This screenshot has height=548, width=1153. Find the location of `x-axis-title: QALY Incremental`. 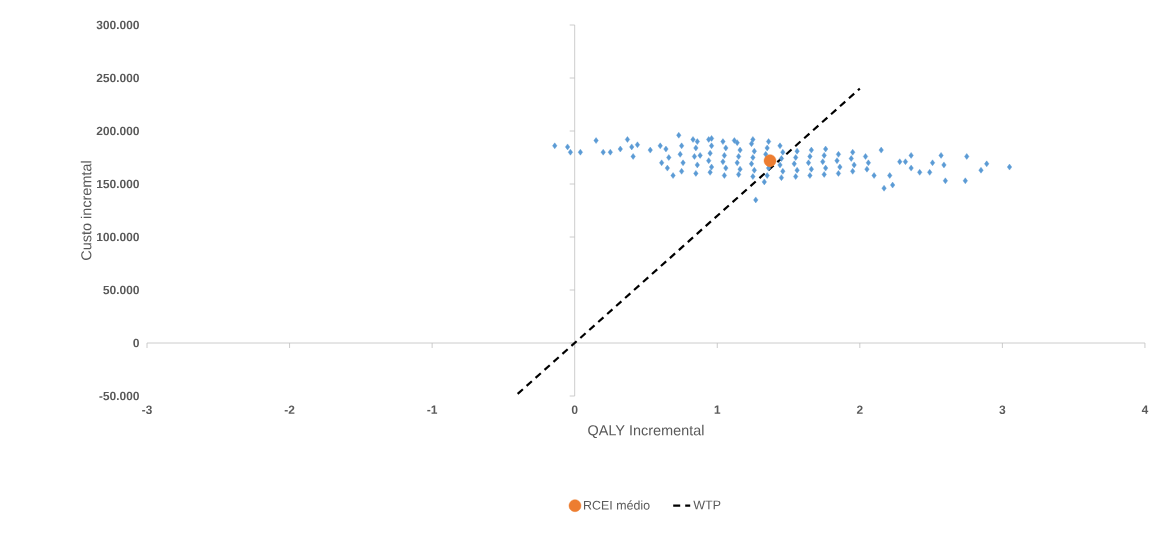

x-axis-title: QALY Incremental is located at coordinates (646, 431).